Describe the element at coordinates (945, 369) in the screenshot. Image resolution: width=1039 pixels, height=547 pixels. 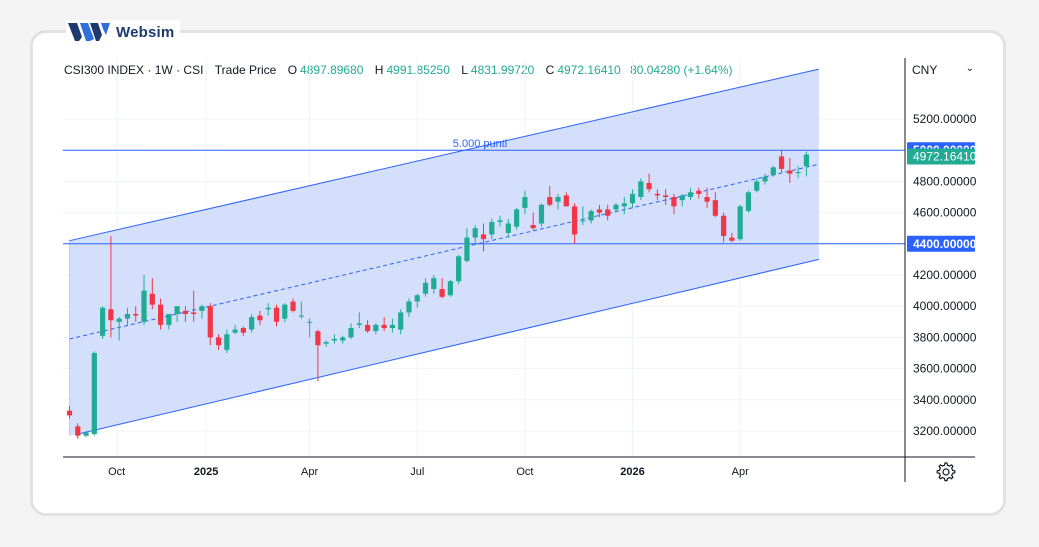
I see `y-tick-label: 3600.00000` at that location.